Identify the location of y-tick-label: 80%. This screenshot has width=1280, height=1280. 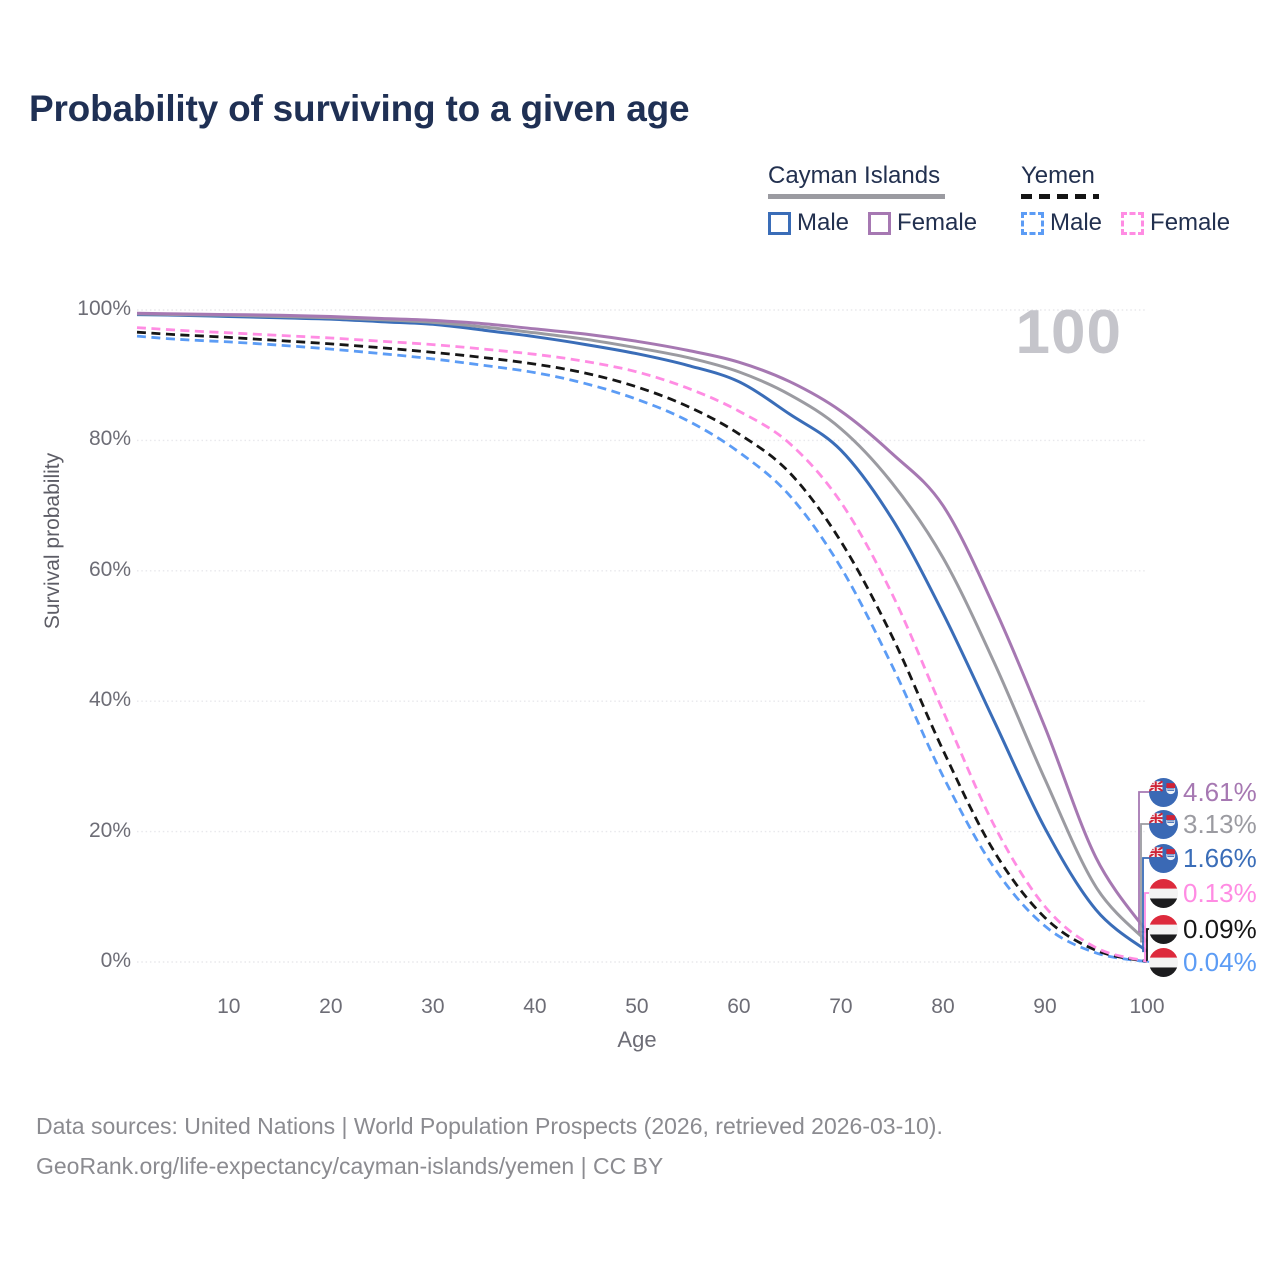
(109, 439).